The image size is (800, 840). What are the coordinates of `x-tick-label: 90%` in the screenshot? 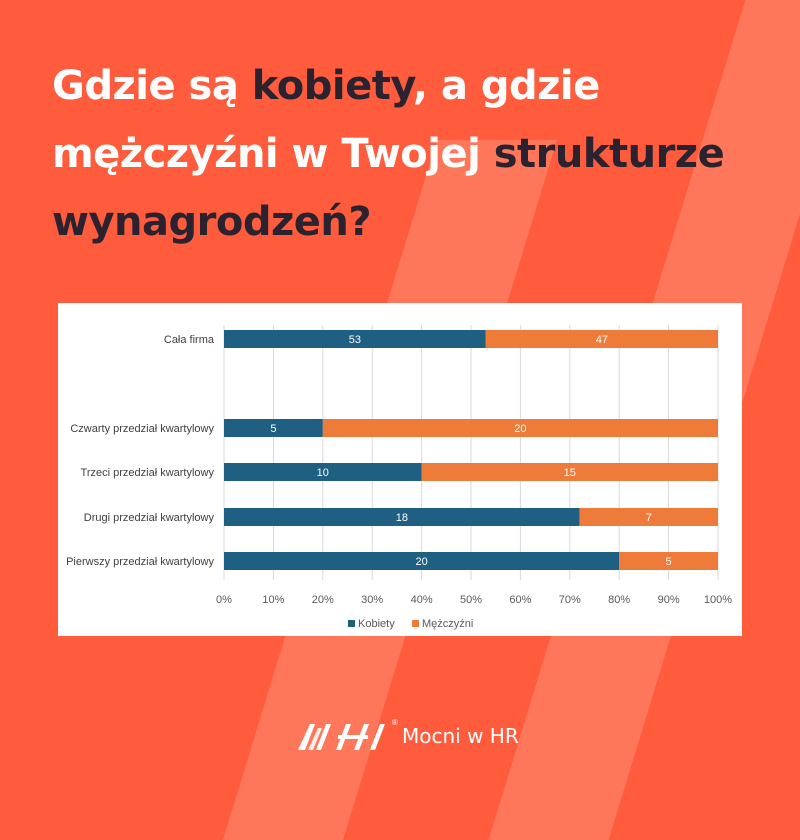 It's located at (669, 600).